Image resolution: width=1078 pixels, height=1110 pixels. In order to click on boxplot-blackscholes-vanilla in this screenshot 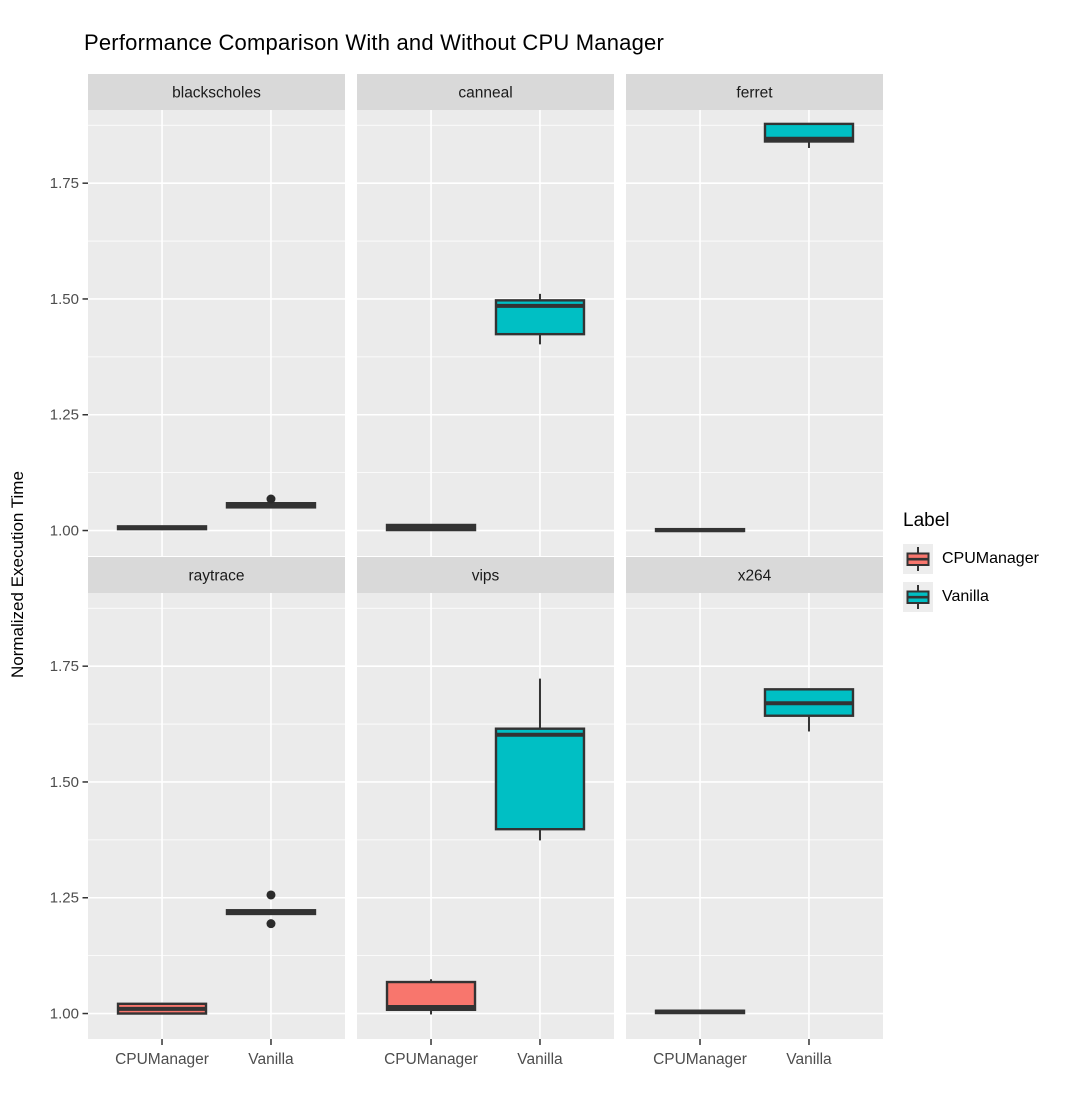, I will do `click(271, 501)`.